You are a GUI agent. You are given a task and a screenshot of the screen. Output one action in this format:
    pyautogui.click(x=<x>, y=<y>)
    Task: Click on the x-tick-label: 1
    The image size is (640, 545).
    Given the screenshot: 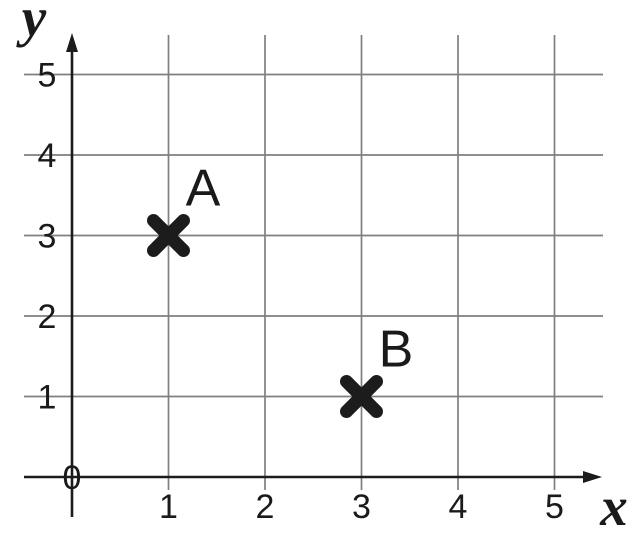 What is the action you would take?
    pyautogui.click(x=168, y=507)
    